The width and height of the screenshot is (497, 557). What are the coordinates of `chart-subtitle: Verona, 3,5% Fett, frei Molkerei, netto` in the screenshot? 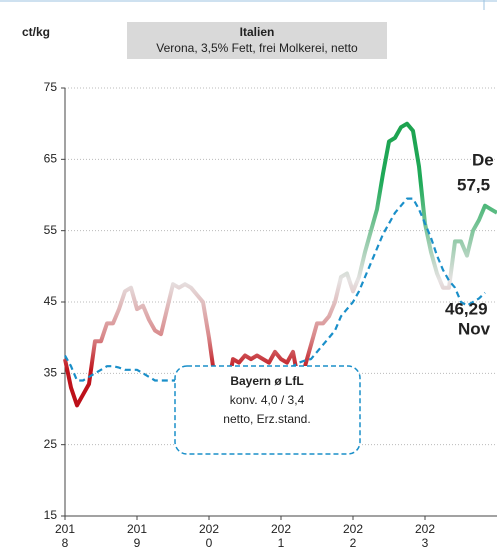 It's located at (257, 48).